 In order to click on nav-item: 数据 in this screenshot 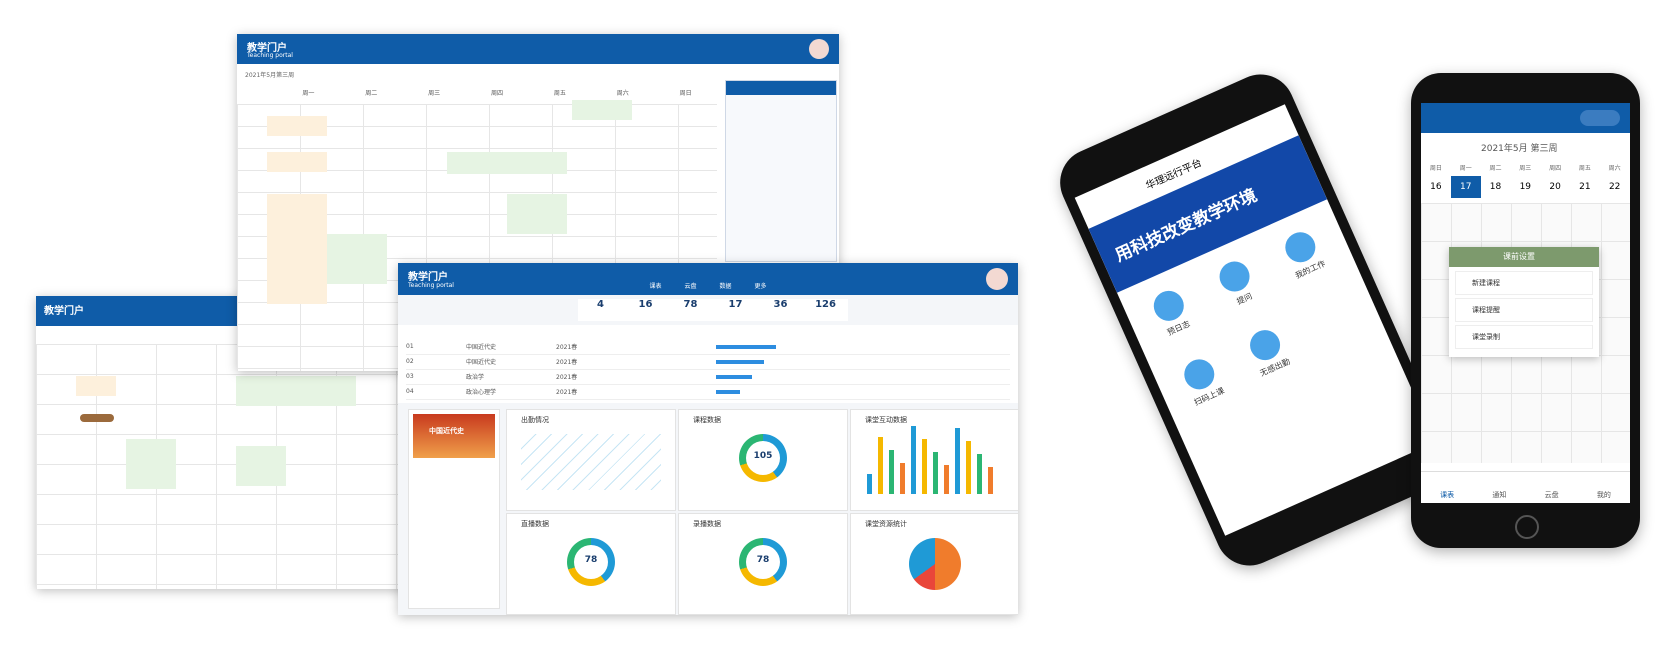, I will do `click(725, 286)`.